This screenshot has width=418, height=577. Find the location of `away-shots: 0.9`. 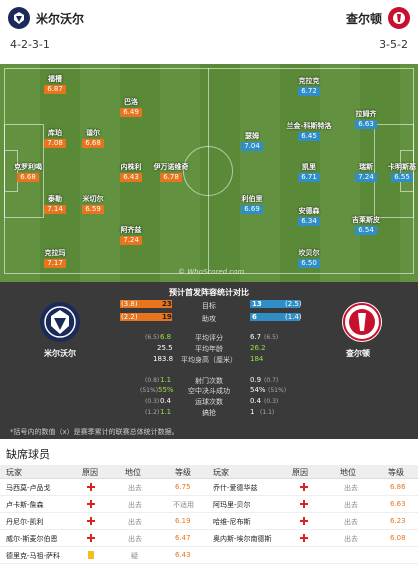

away-shots: 0.9 is located at coordinates (256, 380).